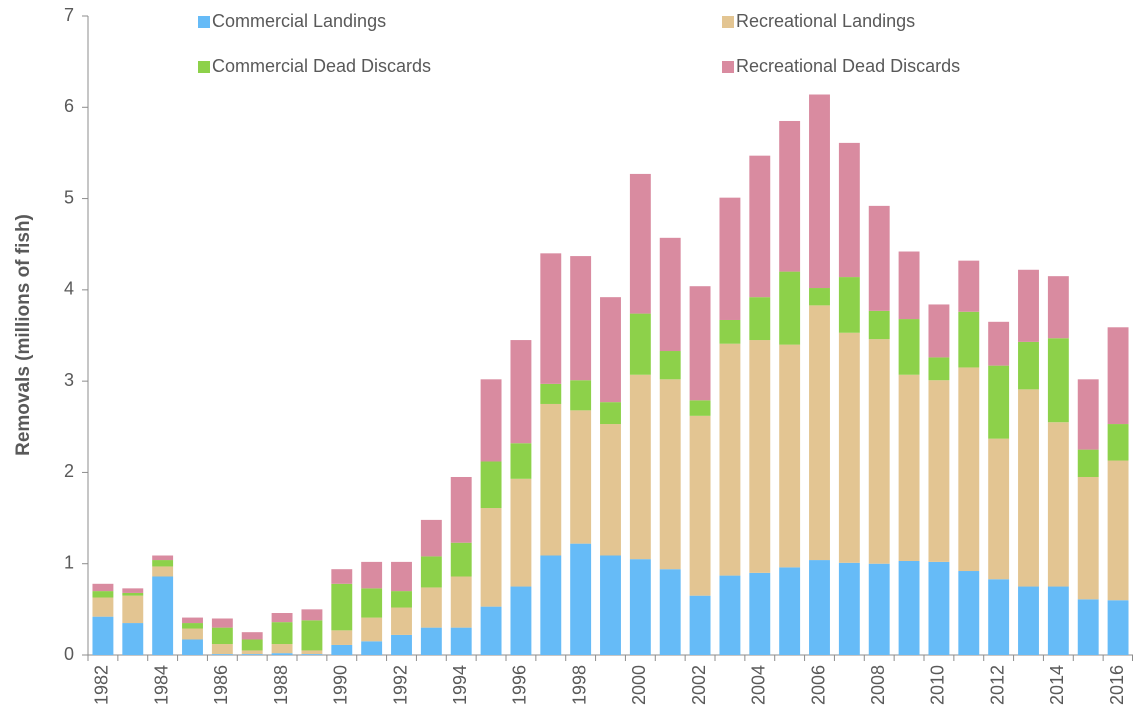 The width and height of the screenshot is (1133, 727). I want to click on x-tick-label: 1992, so click(400, 685).